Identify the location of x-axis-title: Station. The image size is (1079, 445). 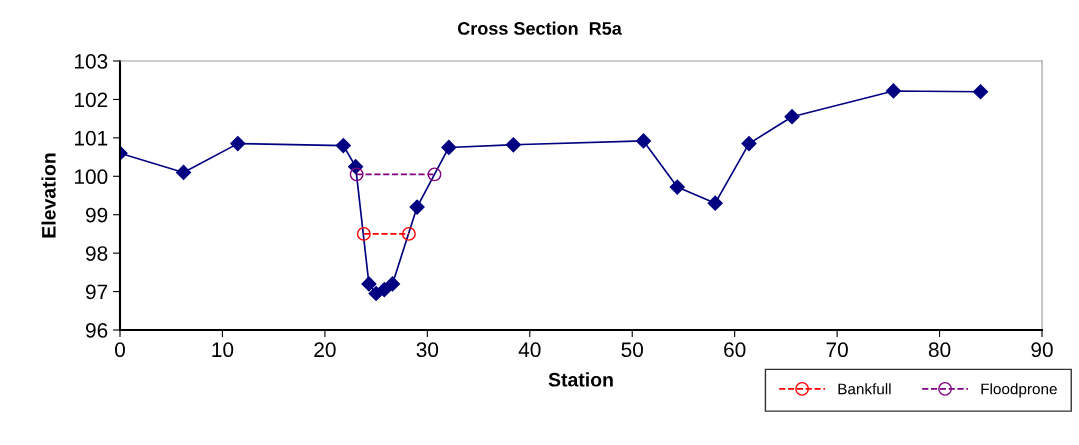
(580, 379).